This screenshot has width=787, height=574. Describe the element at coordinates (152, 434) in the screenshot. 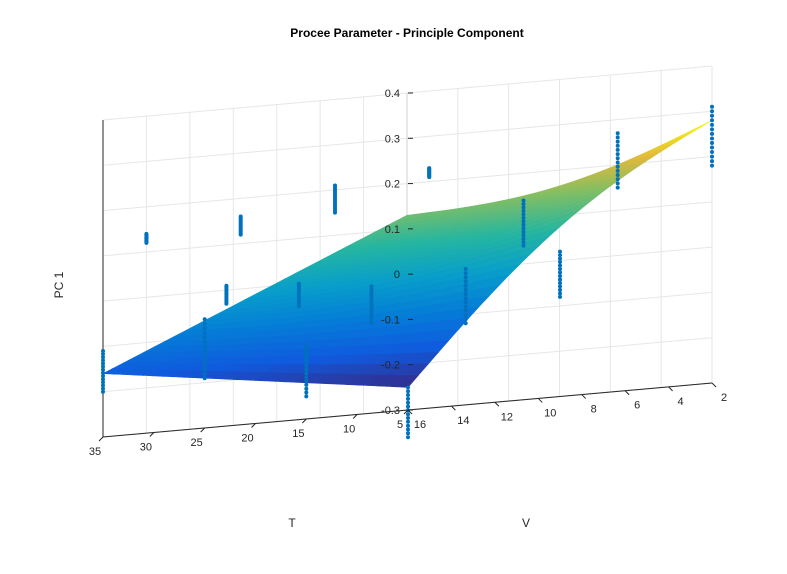

I see `x-tick-mark` at that location.